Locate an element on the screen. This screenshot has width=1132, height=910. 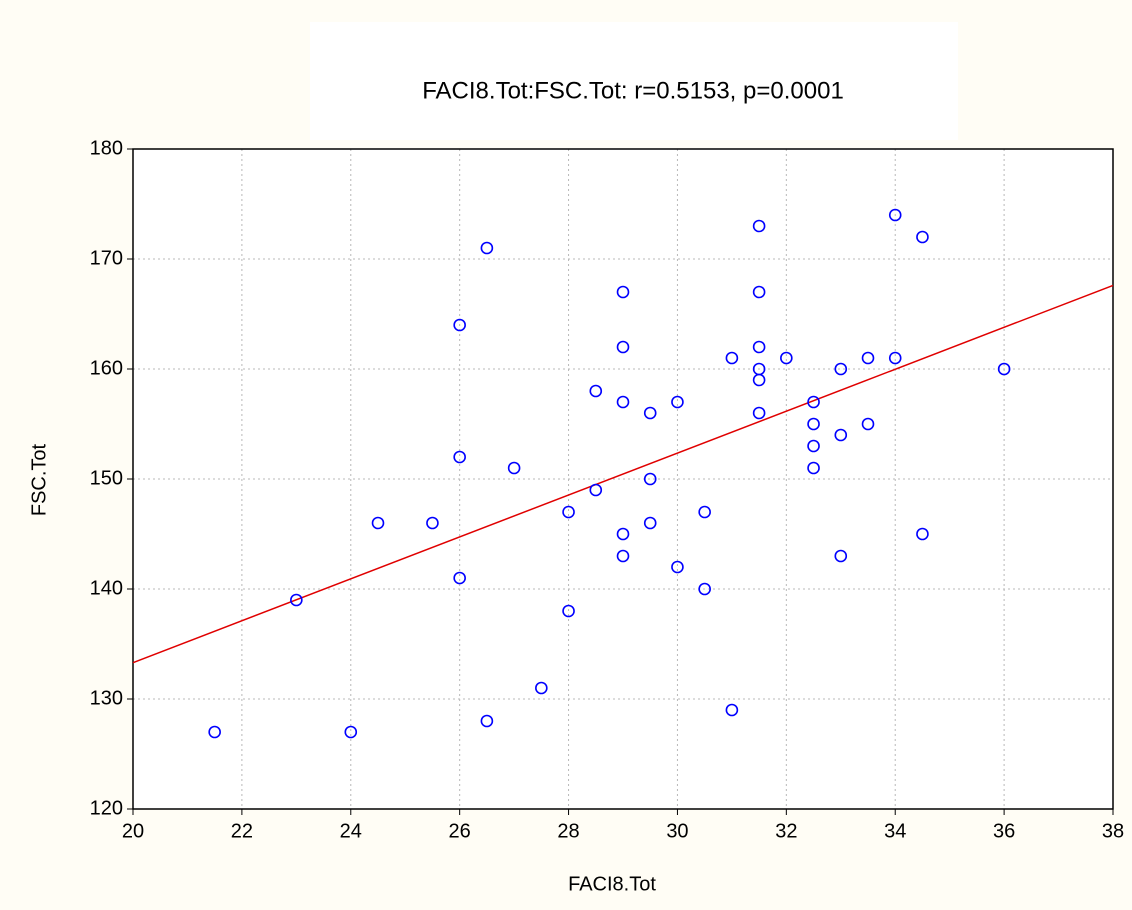
y-tick-label: 140 is located at coordinates (106, 588).